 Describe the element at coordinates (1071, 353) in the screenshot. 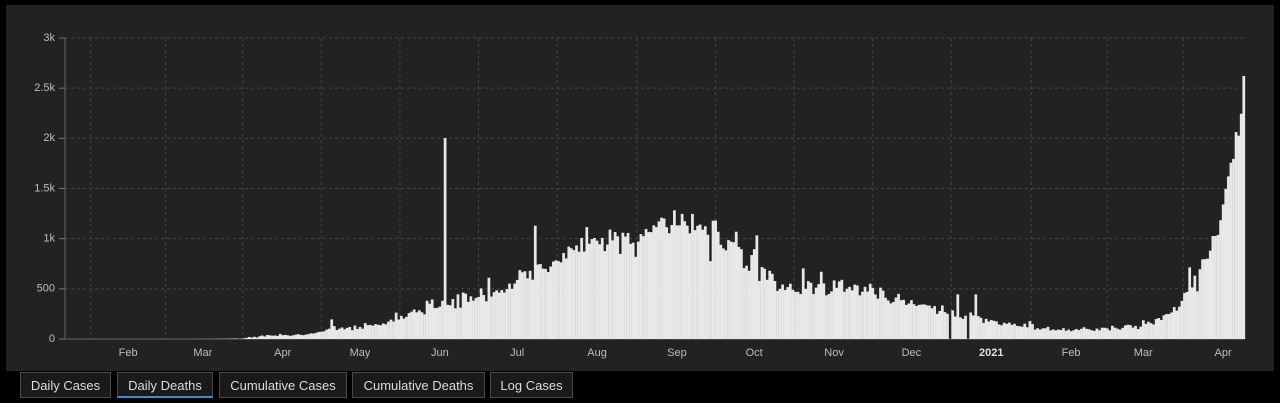

I see `x-tick-label: Feb` at that location.